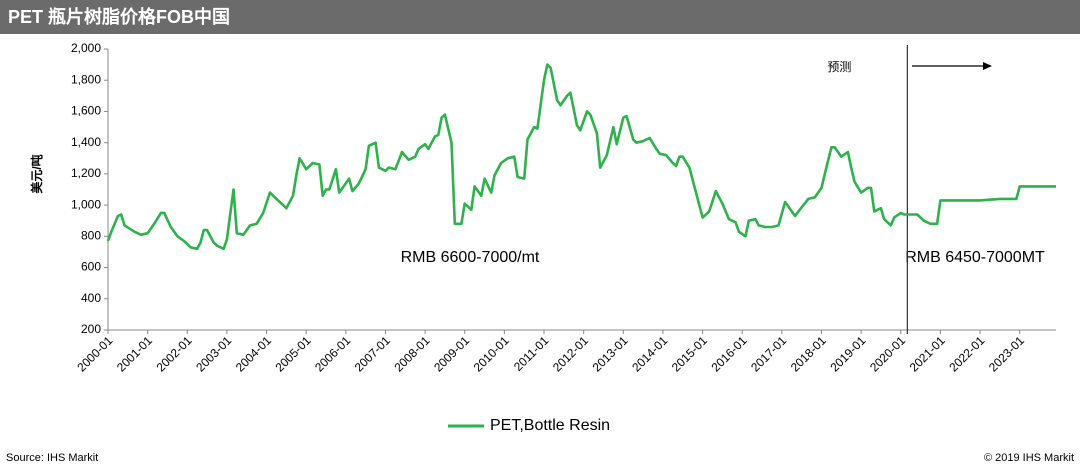 The width and height of the screenshot is (1080, 468). What do you see at coordinates (839, 67) in the screenshot?
I see `annotation: 预测` at bounding box center [839, 67].